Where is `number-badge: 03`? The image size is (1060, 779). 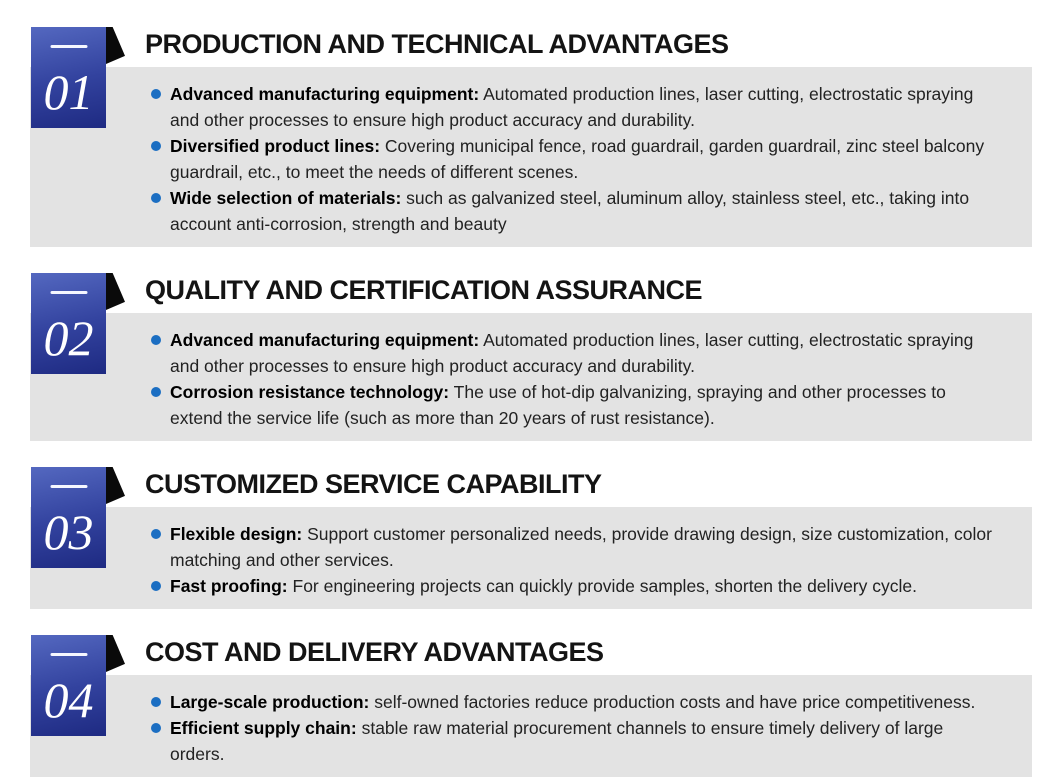
number-badge: 03 is located at coordinates (78, 517).